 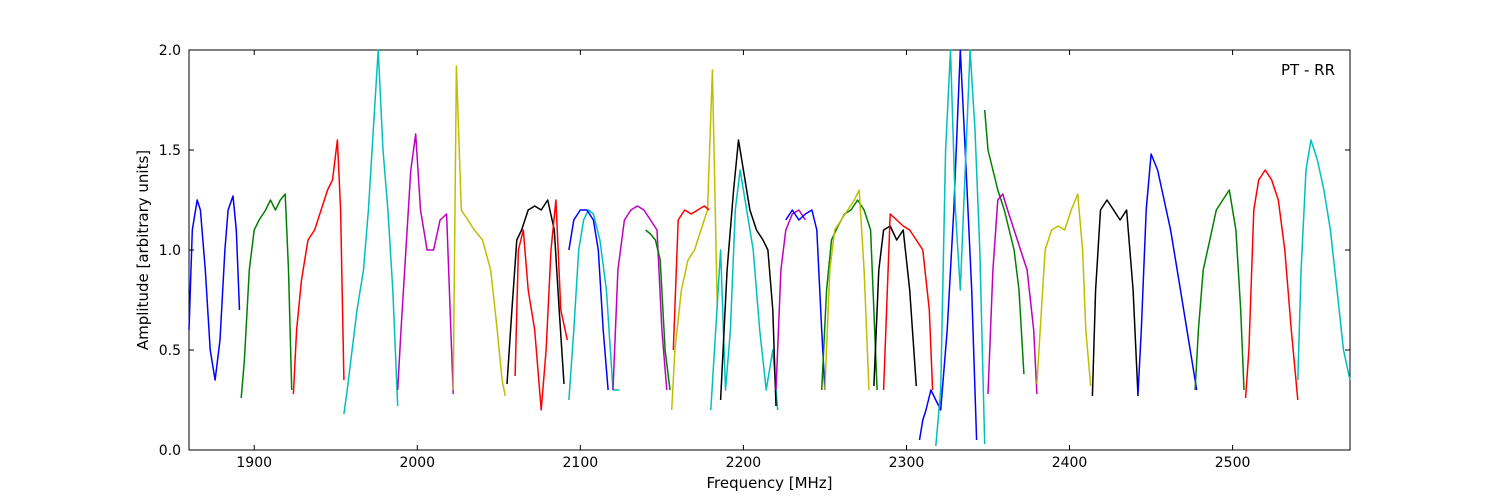 I want to click on x-tick-label: 2300, so click(x=907, y=463).